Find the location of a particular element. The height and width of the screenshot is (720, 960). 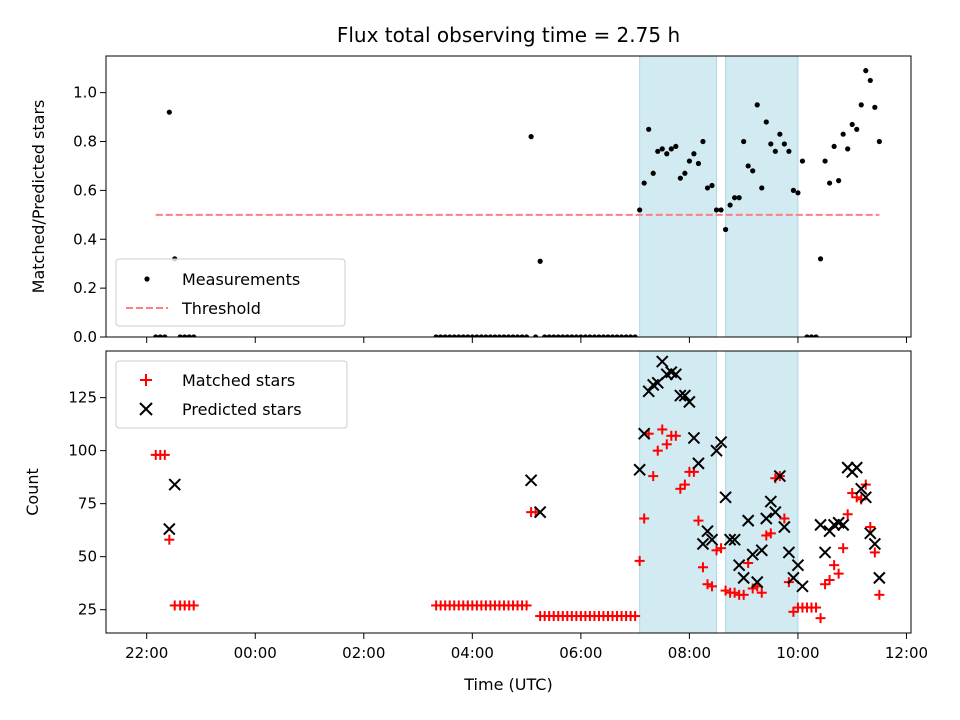

x-tick-label: 08:00 is located at coordinates (689, 653).